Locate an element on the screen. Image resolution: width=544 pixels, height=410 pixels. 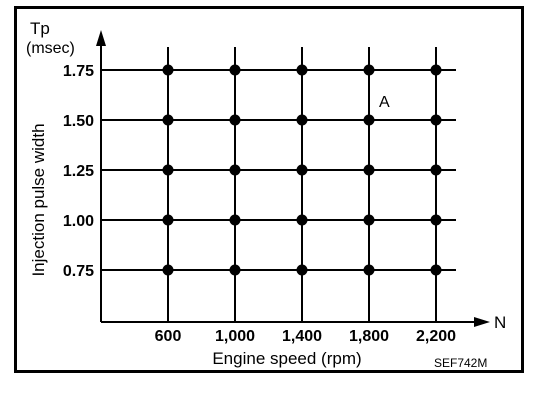
x-tick-label: 1,400 is located at coordinates (302, 336).